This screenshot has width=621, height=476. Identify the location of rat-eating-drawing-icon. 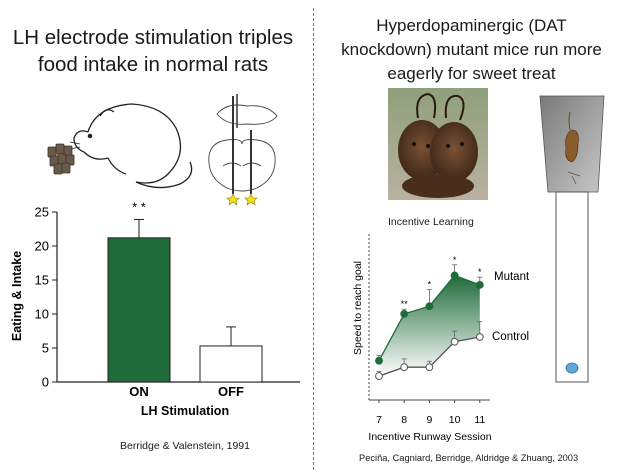
(120, 146).